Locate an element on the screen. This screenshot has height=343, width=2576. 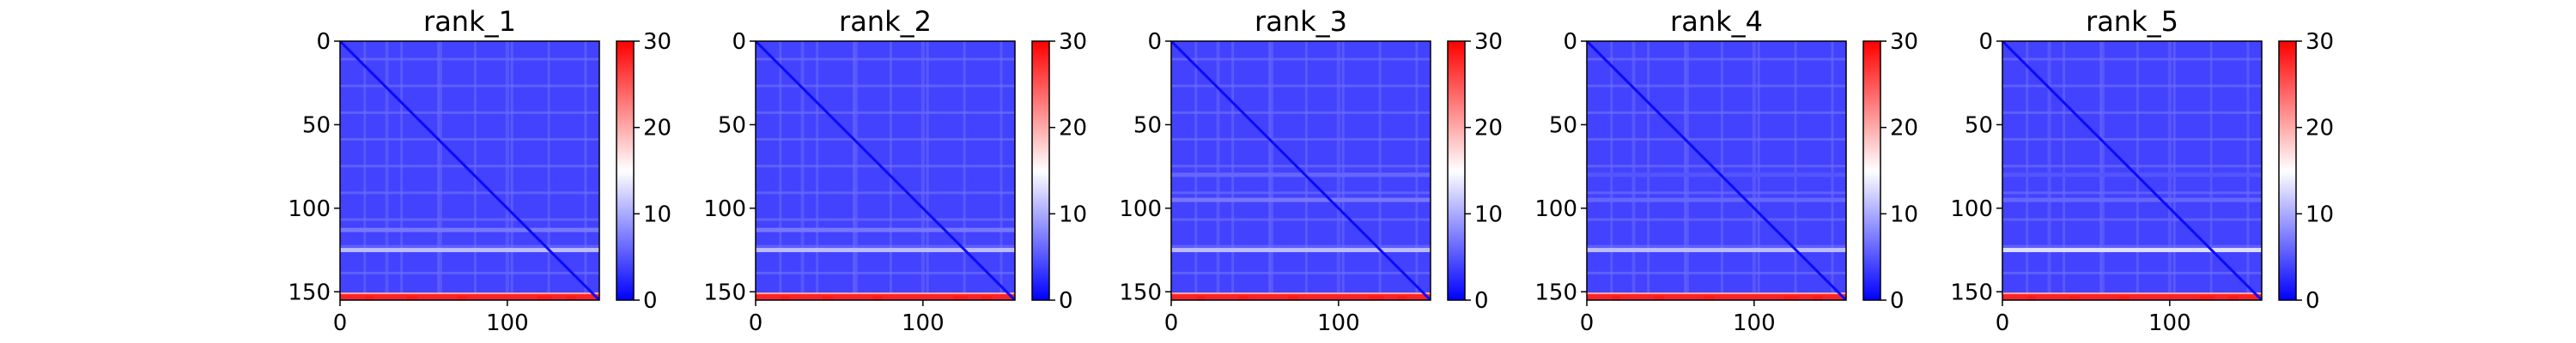
y-tick-label: 50 is located at coordinates (316, 125).